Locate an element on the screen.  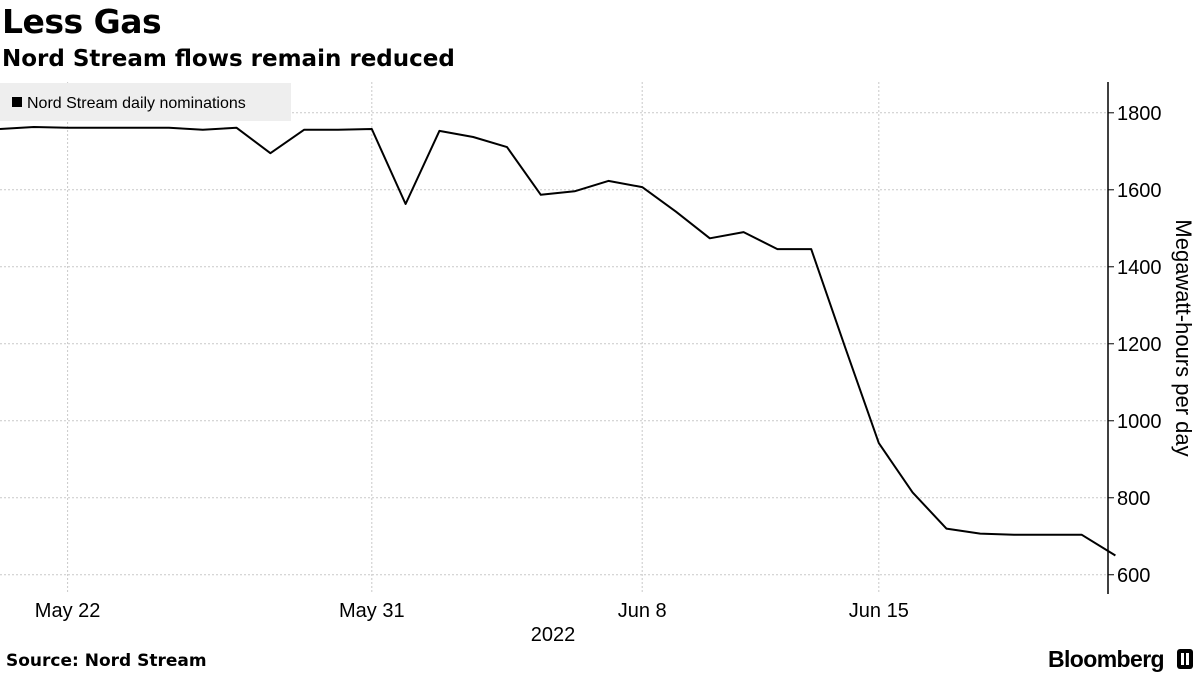
y-axis-title: Megawatt-hours per day is located at coordinates (1183, 337).